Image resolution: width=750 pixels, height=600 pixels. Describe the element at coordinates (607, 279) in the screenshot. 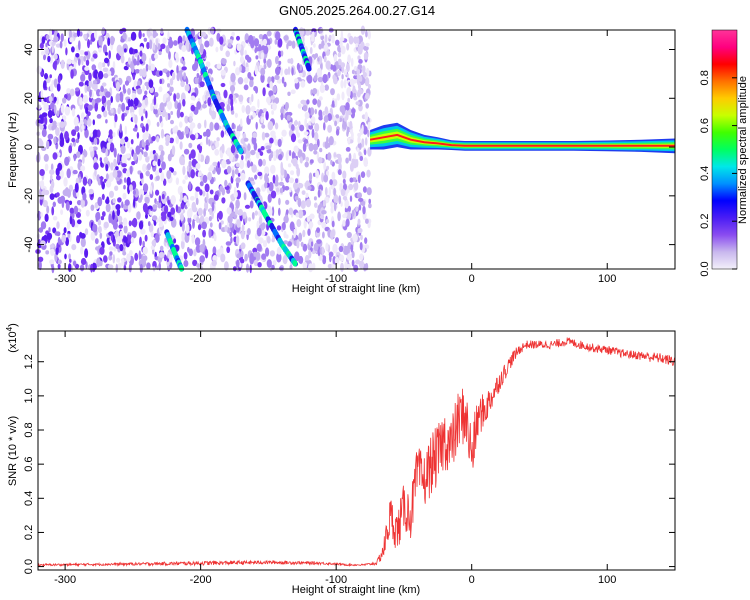

I see `x-tick-label: 100` at that location.